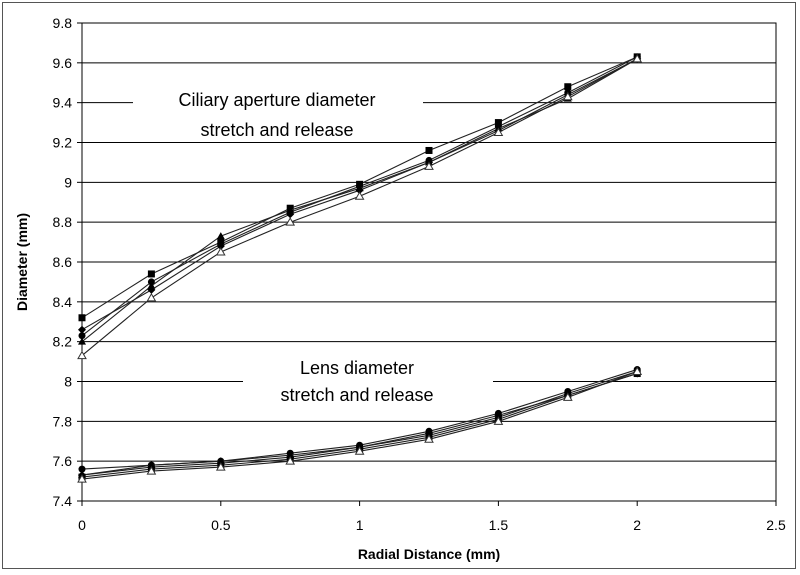 The height and width of the screenshot is (575, 800). I want to click on y-tick-label: 8.6, so click(63, 262).